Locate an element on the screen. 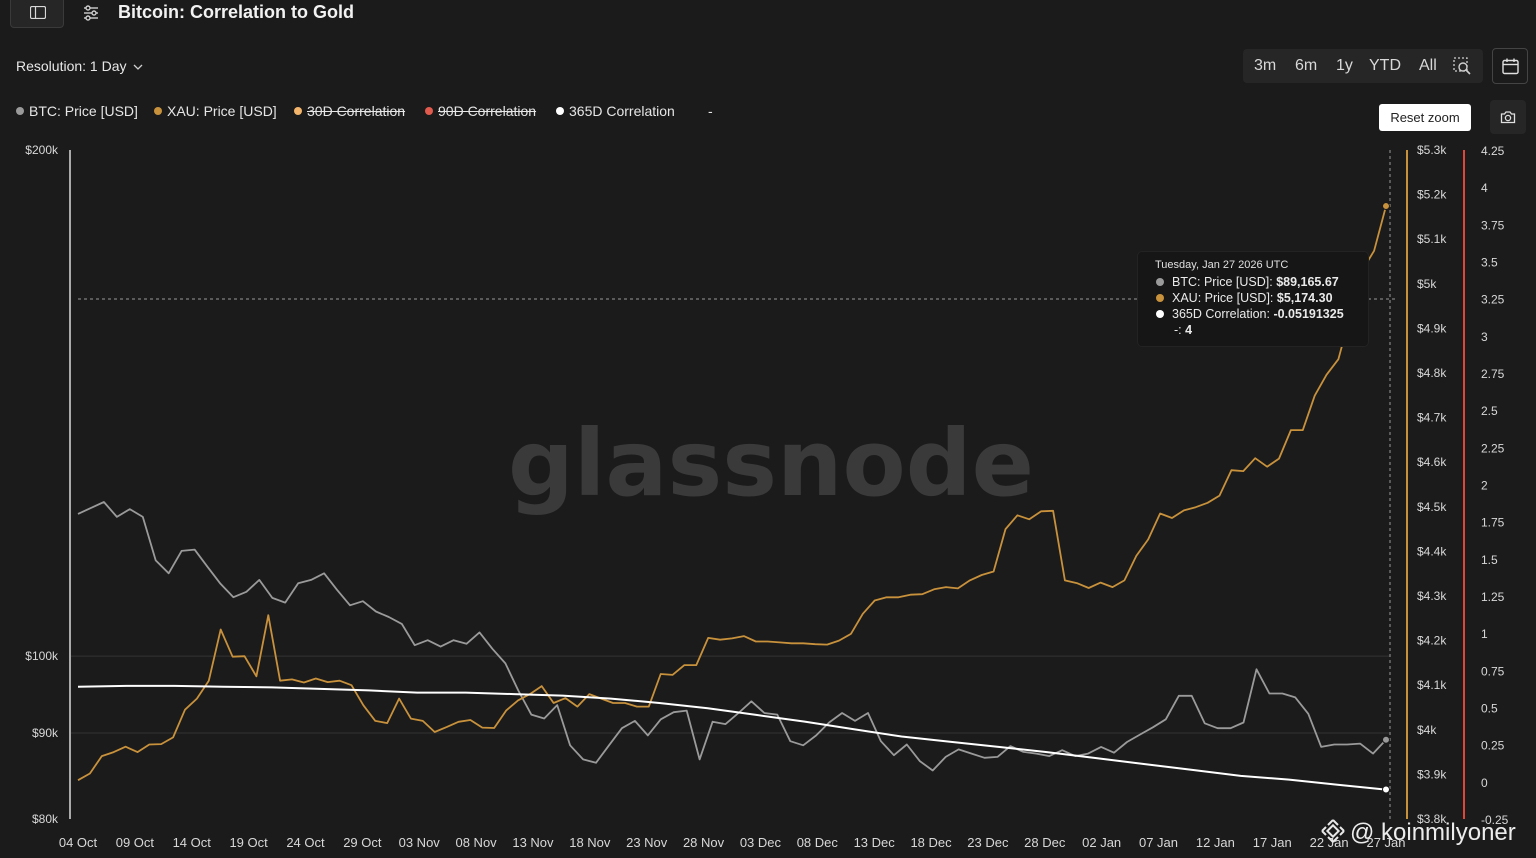 The height and width of the screenshot is (858, 1536). credit-watermark: @ koinmilyoner is located at coordinates (1418, 832).